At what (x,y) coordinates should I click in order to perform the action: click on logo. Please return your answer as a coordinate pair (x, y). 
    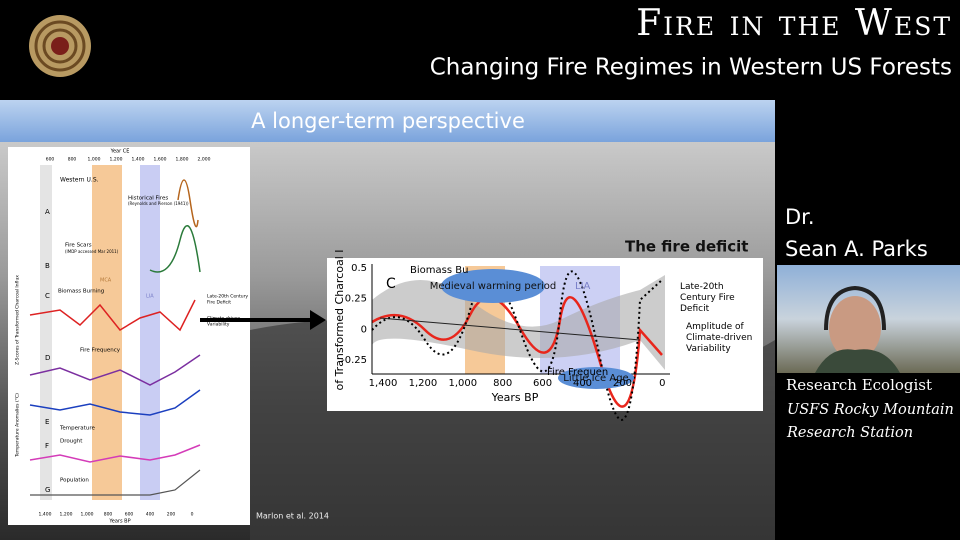
    Looking at the image, I should click on (60, 46).